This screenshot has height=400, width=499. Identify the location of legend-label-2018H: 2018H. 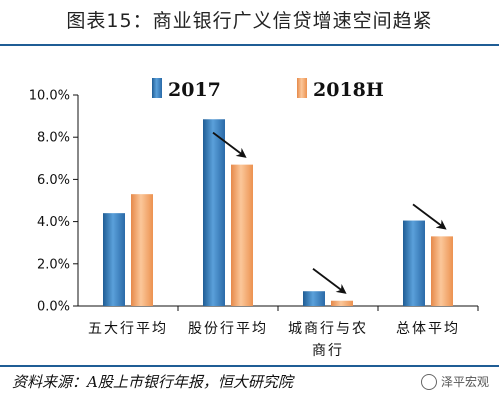
(348, 90).